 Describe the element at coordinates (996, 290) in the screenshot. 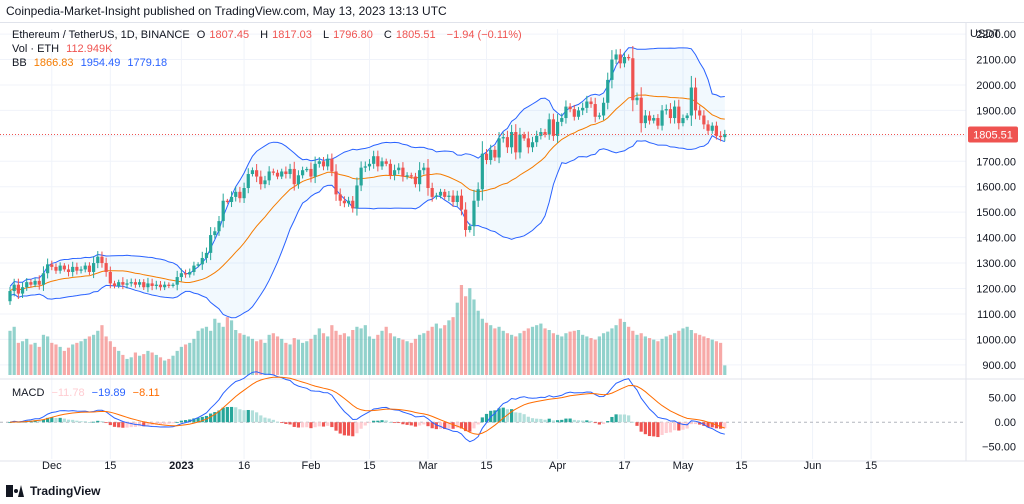

I see `price-tick-label: 1200.00` at that location.